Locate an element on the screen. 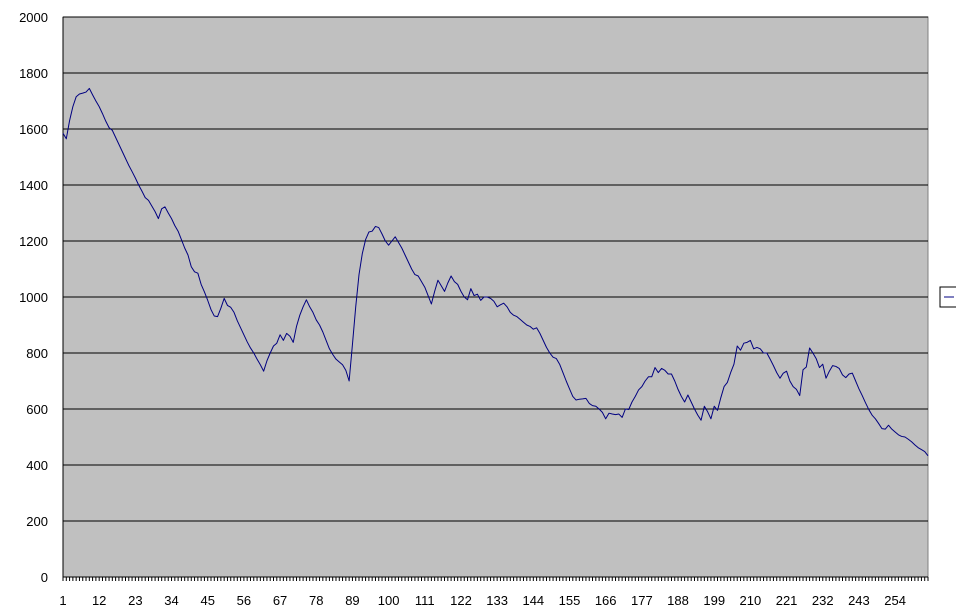 The height and width of the screenshot is (616, 956). y-tick-label: 200 is located at coordinates (37, 521).